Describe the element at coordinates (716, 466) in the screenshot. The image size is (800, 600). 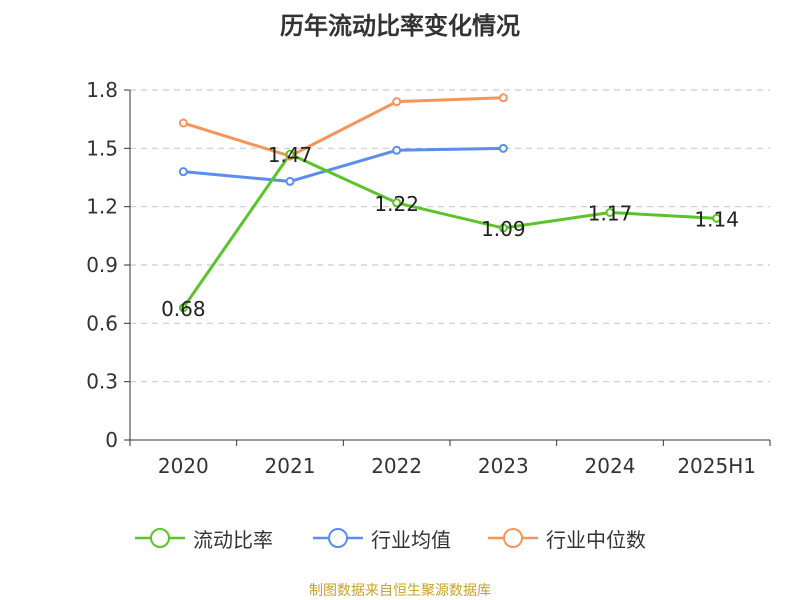
I see `x-tick-label: 2025H1` at that location.